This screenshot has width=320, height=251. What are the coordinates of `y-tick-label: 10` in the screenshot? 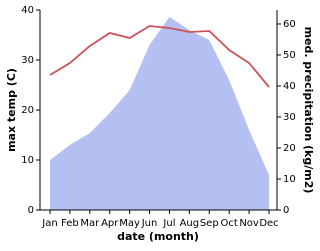 It's located at (27, 160).